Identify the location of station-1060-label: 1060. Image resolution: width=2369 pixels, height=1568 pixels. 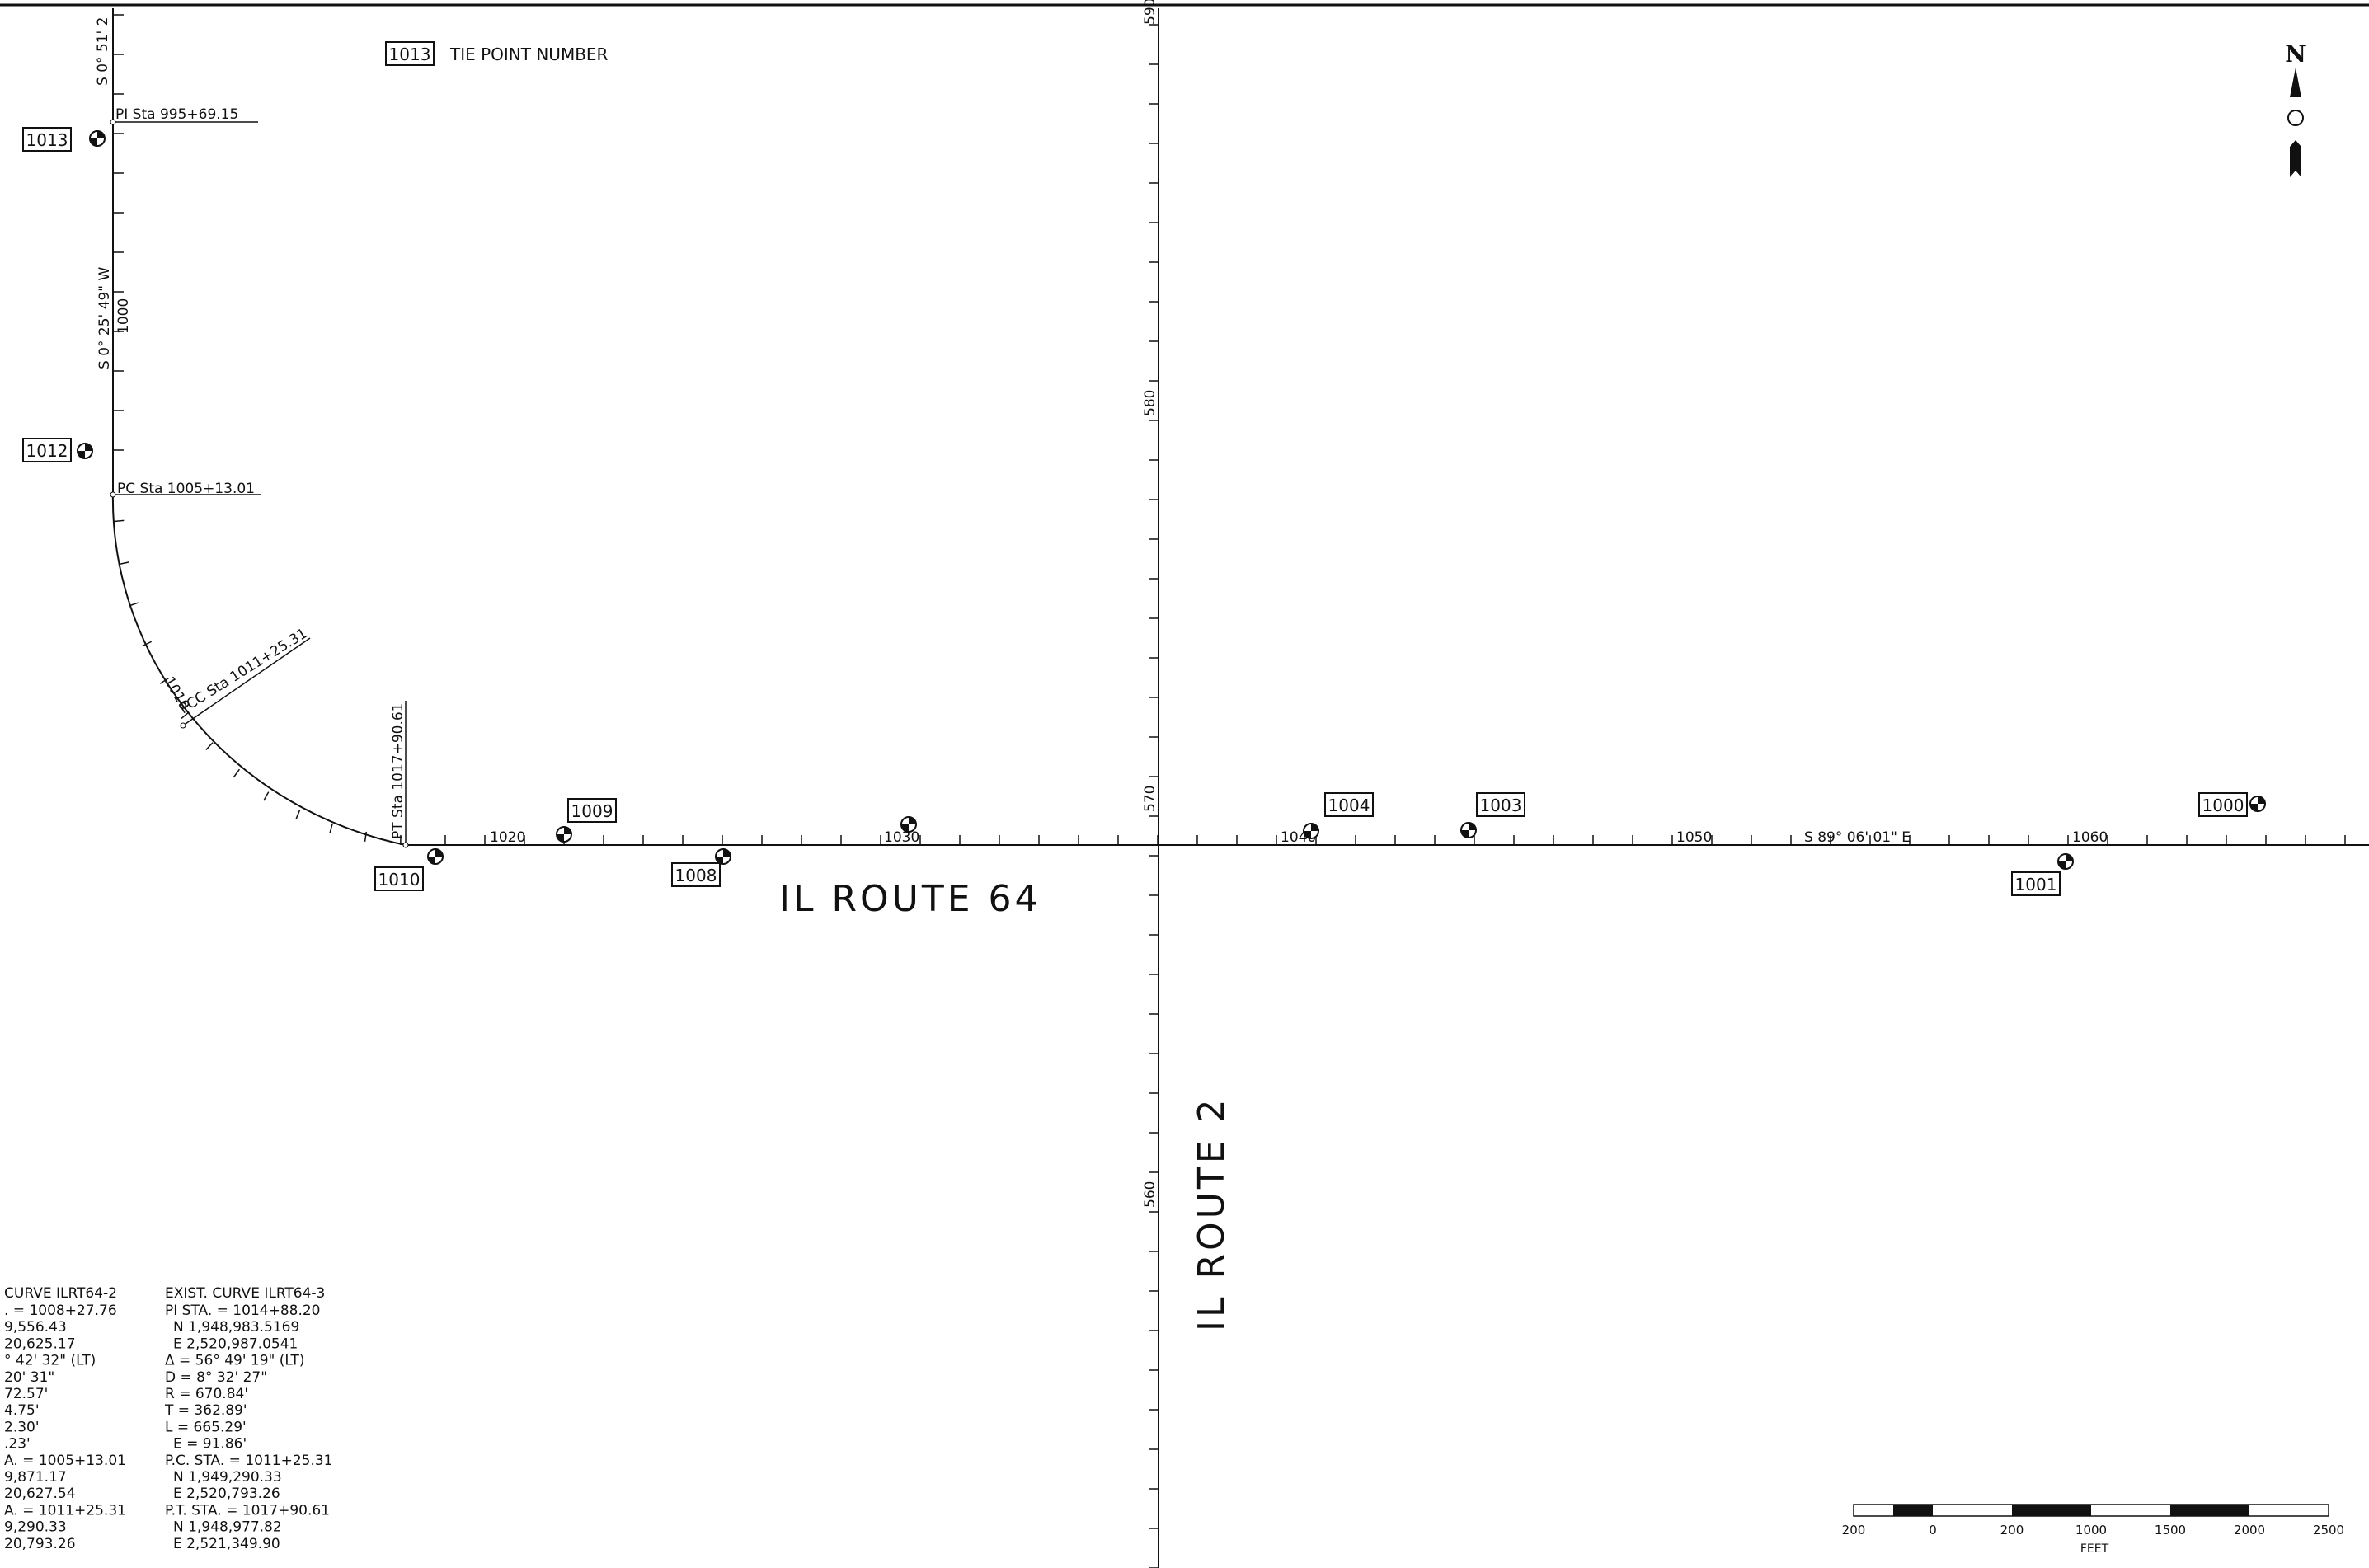
(2090, 837).